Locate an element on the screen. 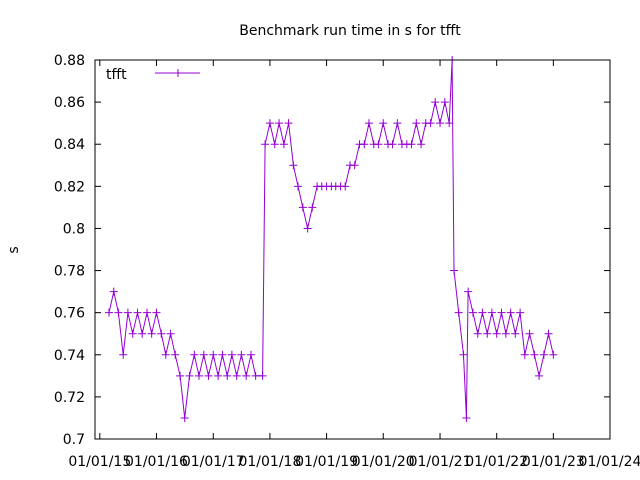  x-tick-label: 01/01/24 is located at coordinates (609, 462).